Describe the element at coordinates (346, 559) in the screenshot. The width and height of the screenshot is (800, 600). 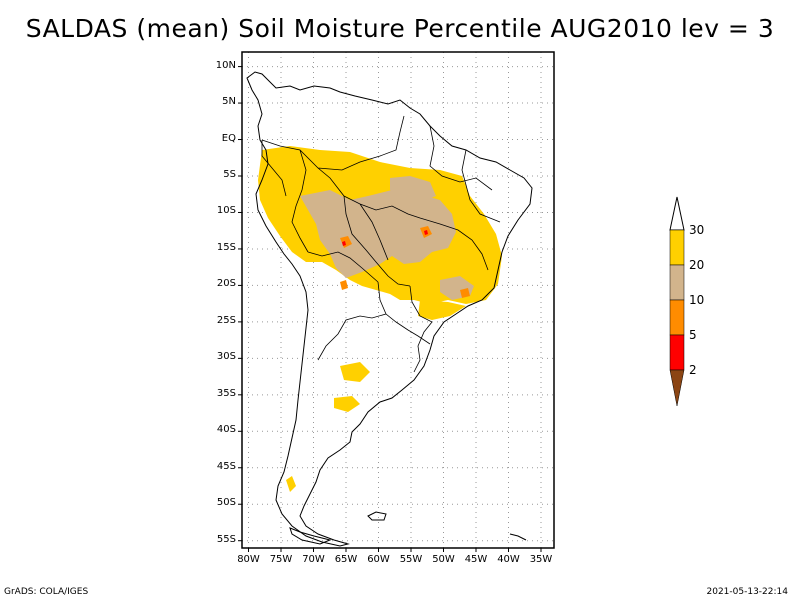
I see `lon-label-65W: 65W` at that location.